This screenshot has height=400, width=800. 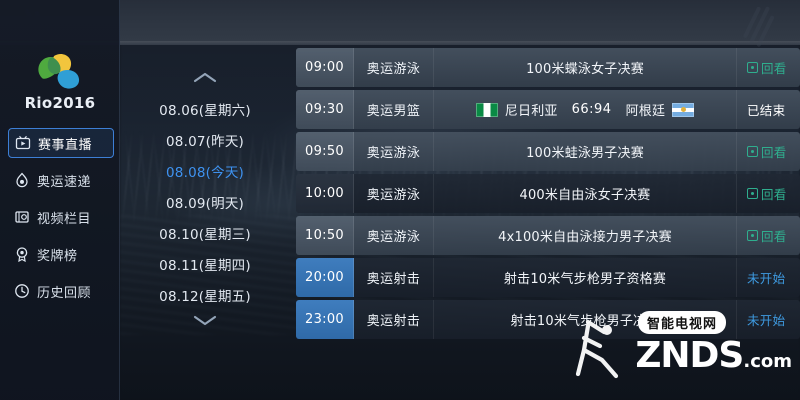 I want to click on row-event-title: 400米自由泳女子决赛, so click(x=585, y=195).